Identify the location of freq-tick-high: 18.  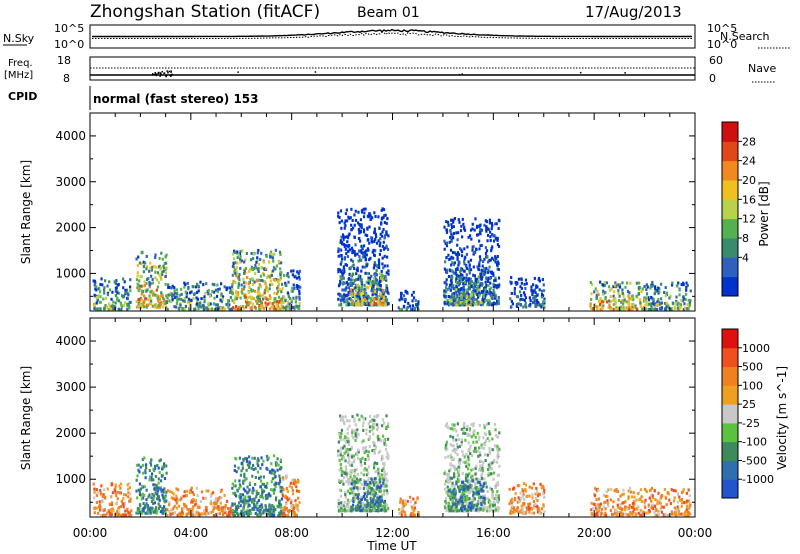
(64, 60).